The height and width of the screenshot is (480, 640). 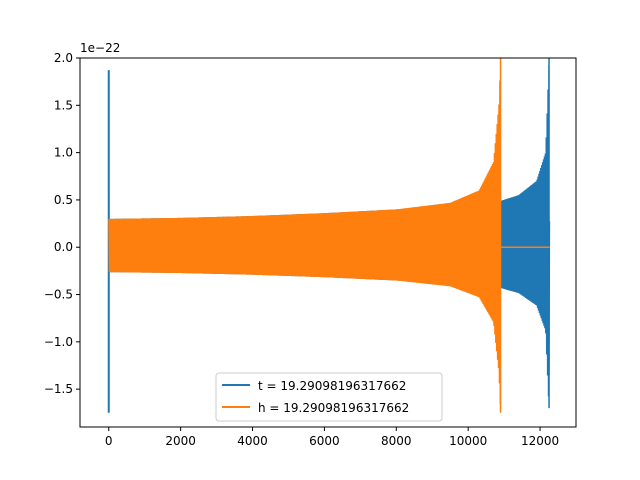 What do you see at coordinates (63, 247) in the screenshot?
I see `y-tick-label: 0.0` at bounding box center [63, 247].